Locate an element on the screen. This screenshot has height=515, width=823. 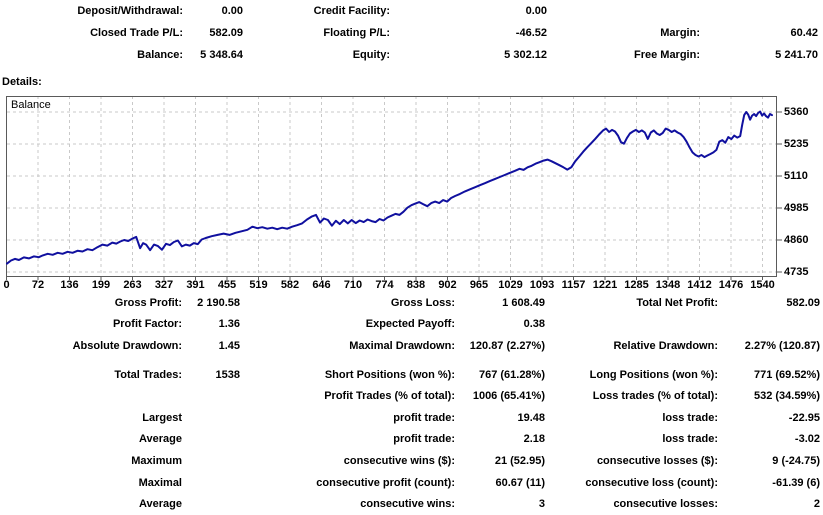
x-tick-label: 710 is located at coordinates (353, 285).